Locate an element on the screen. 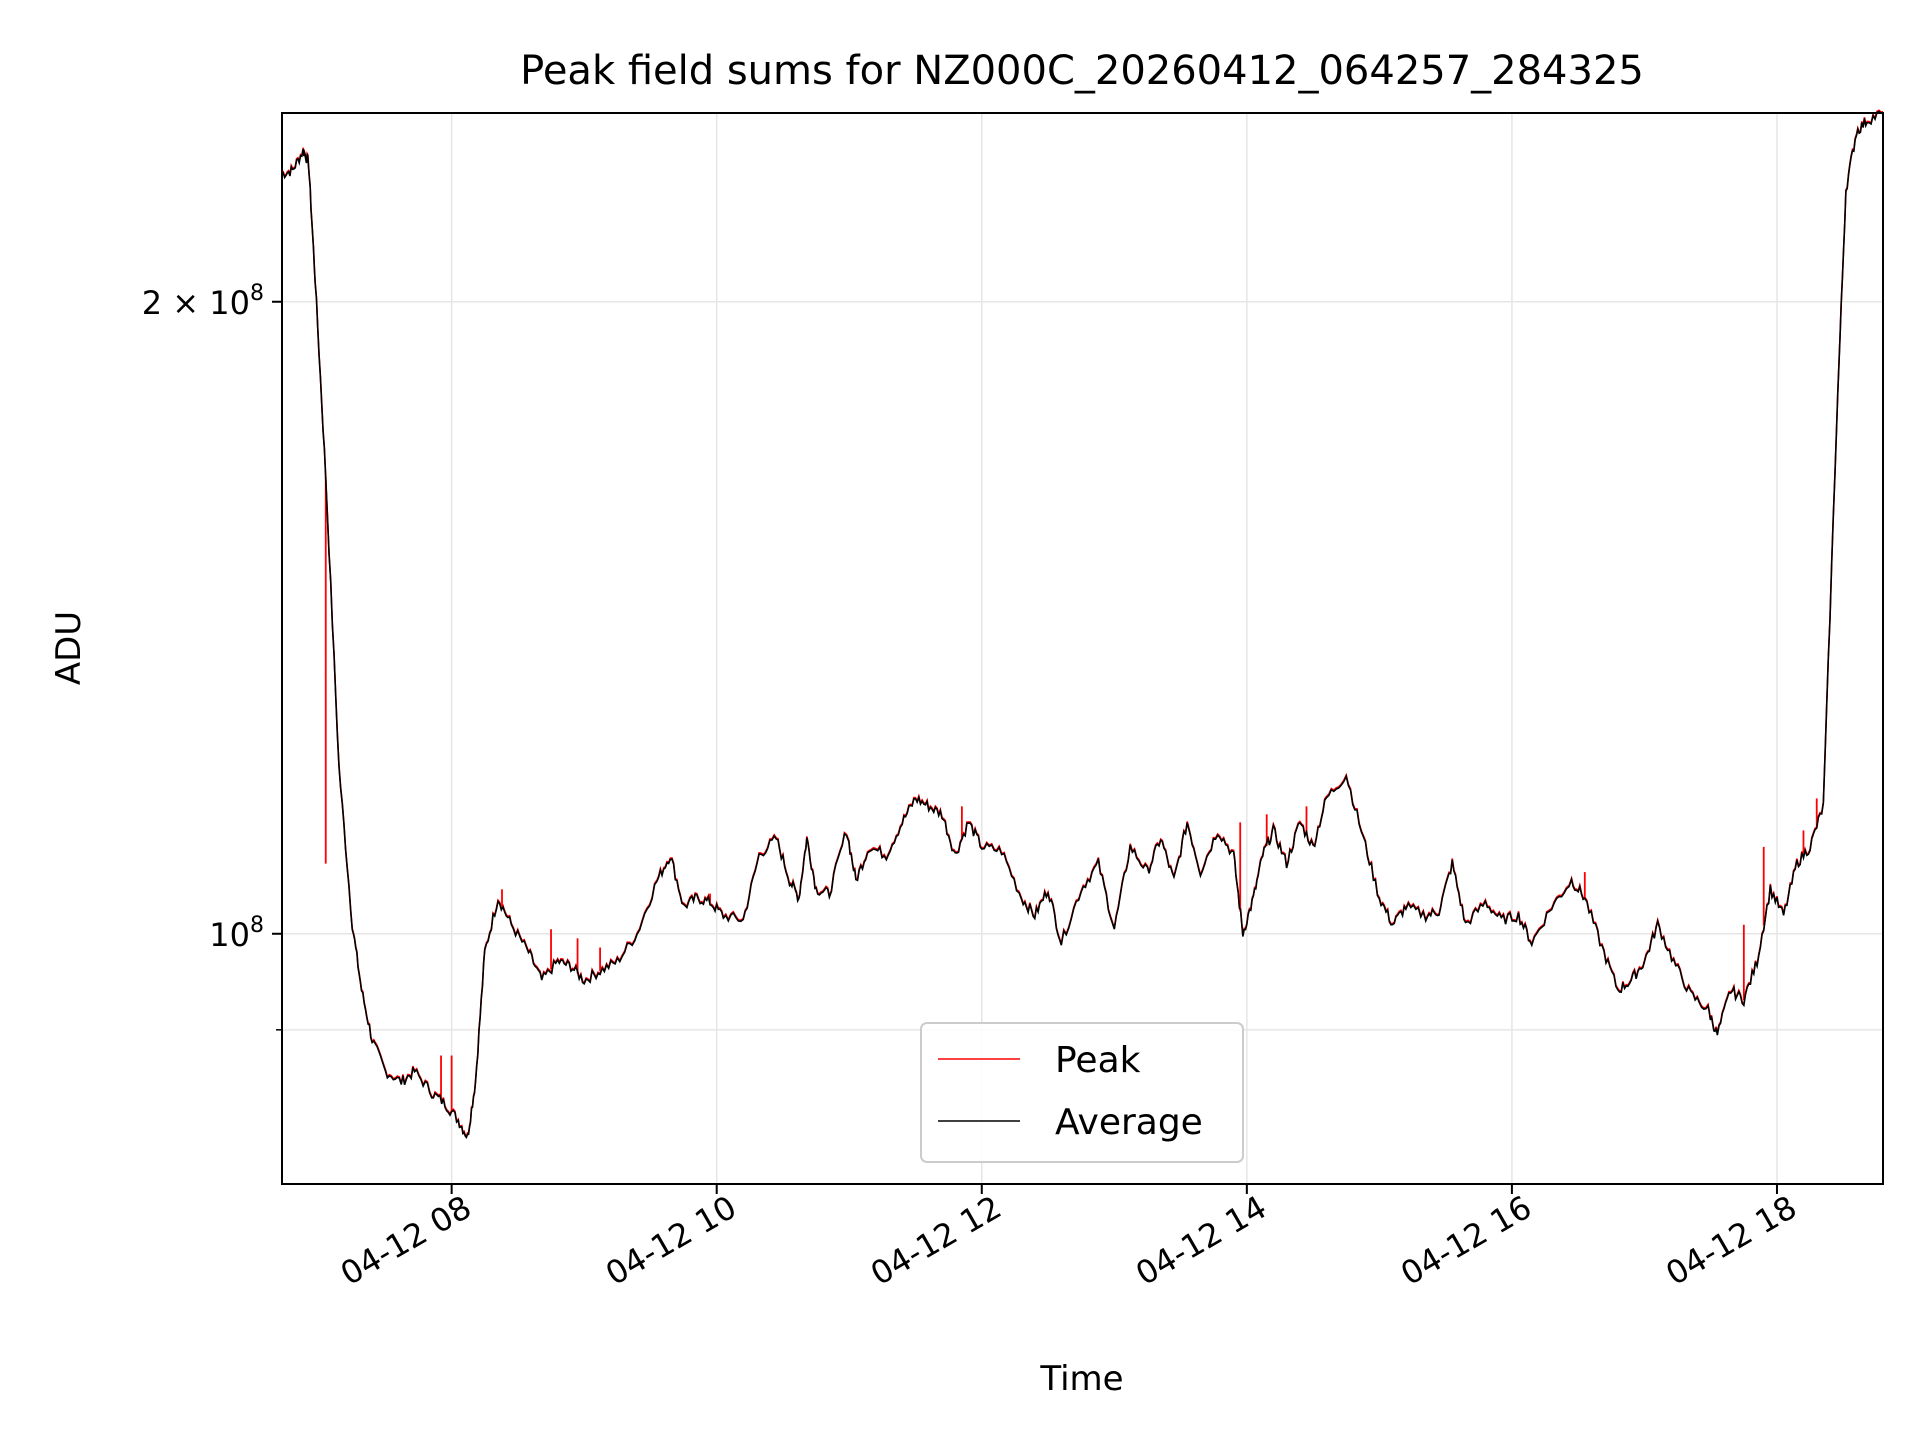  y-axis-label: ADU is located at coordinates (69, 648).